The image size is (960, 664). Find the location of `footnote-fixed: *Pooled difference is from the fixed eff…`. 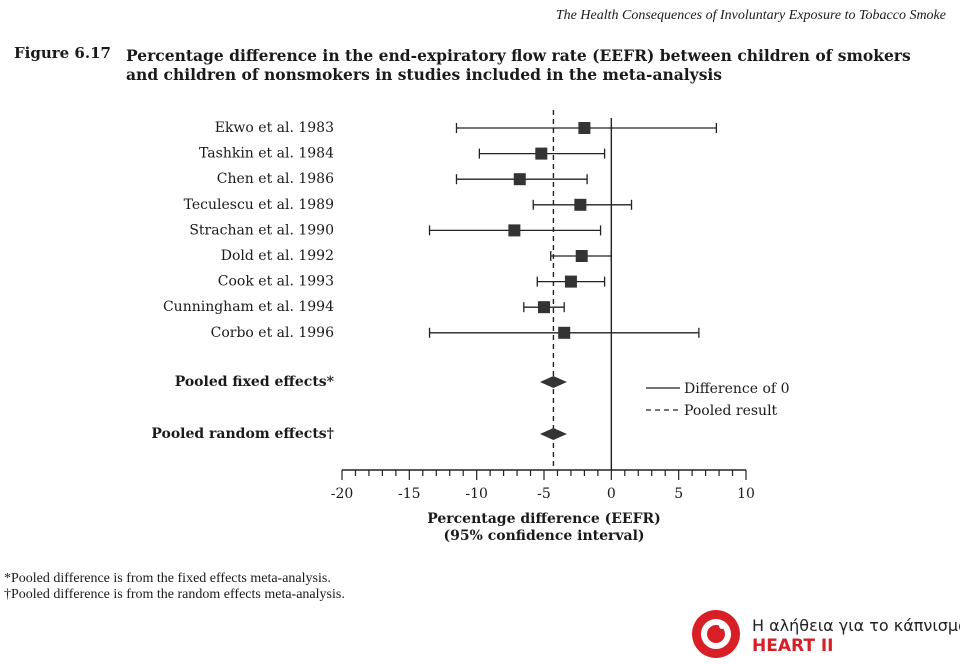

footnote-fixed: *Pooled difference is from the fixed eff… is located at coordinates (167, 578).